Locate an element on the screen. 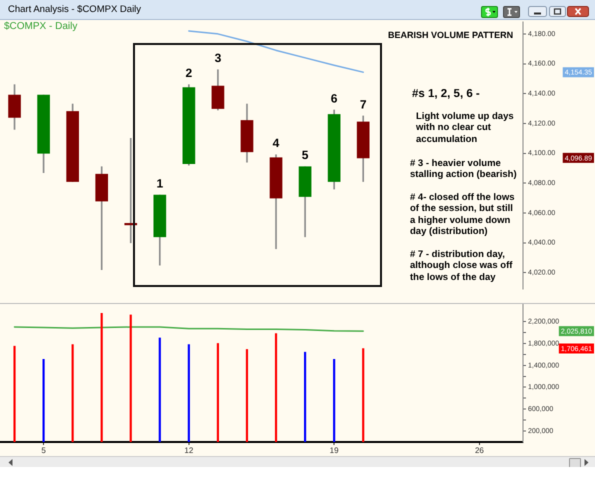 This screenshot has width=595, height=480. chart-subtitle: $COMPX - Daily is located at coordinates (41, 26).